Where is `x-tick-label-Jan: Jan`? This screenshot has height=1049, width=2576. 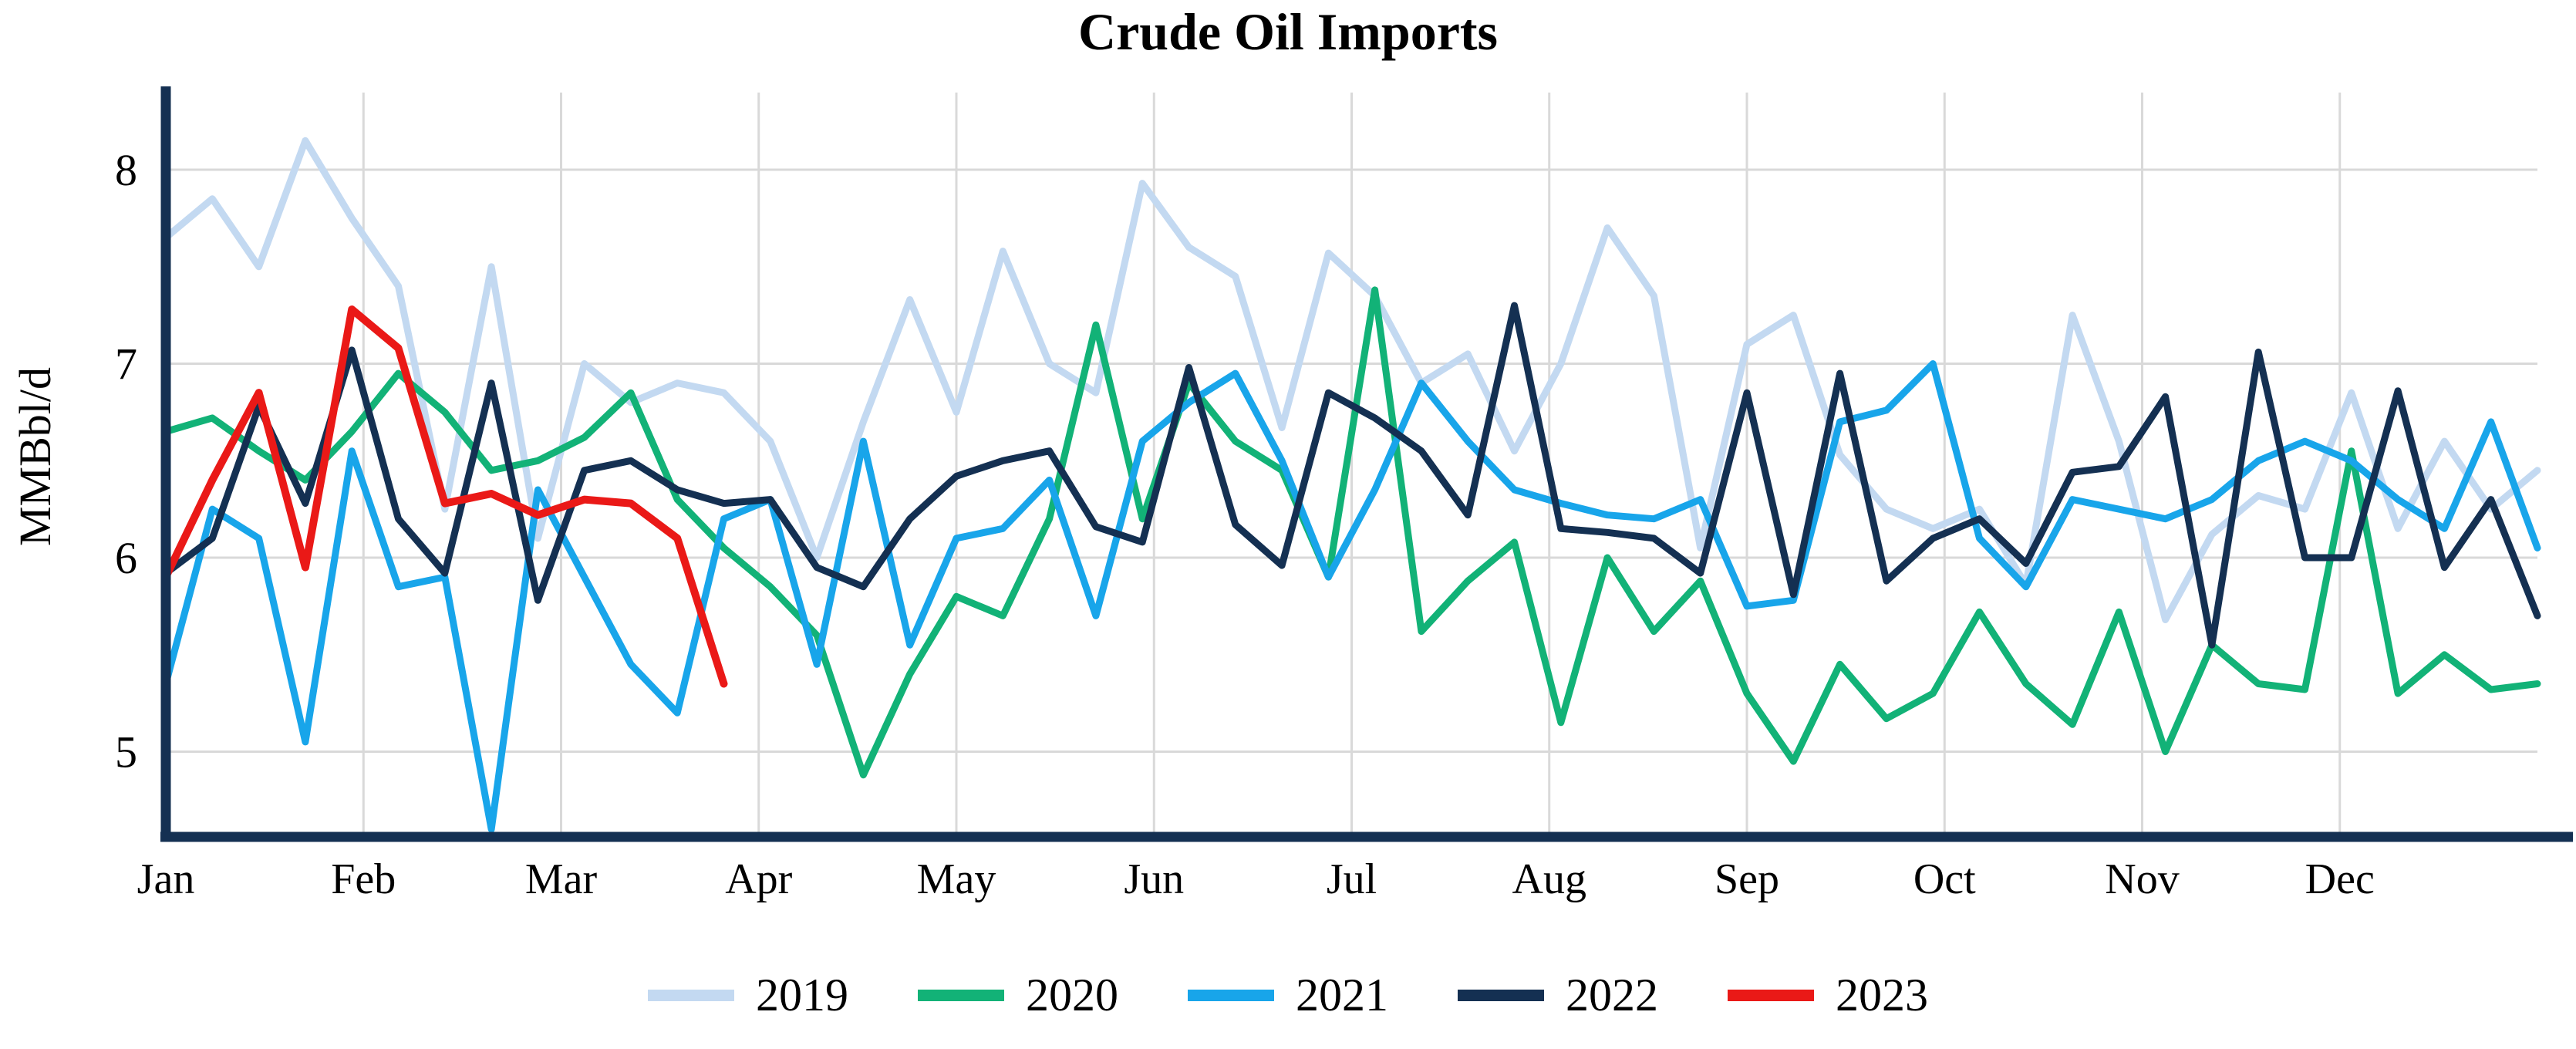 x-tick-label-Jan: Jan is located at coordinates (166, 879).